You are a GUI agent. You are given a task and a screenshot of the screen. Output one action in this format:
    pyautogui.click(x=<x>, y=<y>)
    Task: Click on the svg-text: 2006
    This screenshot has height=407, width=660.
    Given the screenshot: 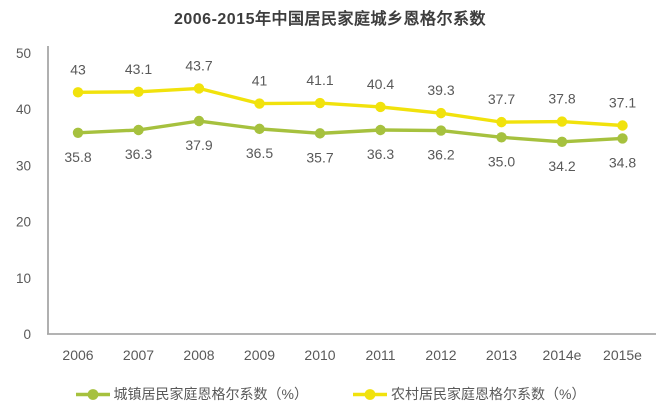 What is the action you would take?
    pyautogui.click(x=77, y=355)
    